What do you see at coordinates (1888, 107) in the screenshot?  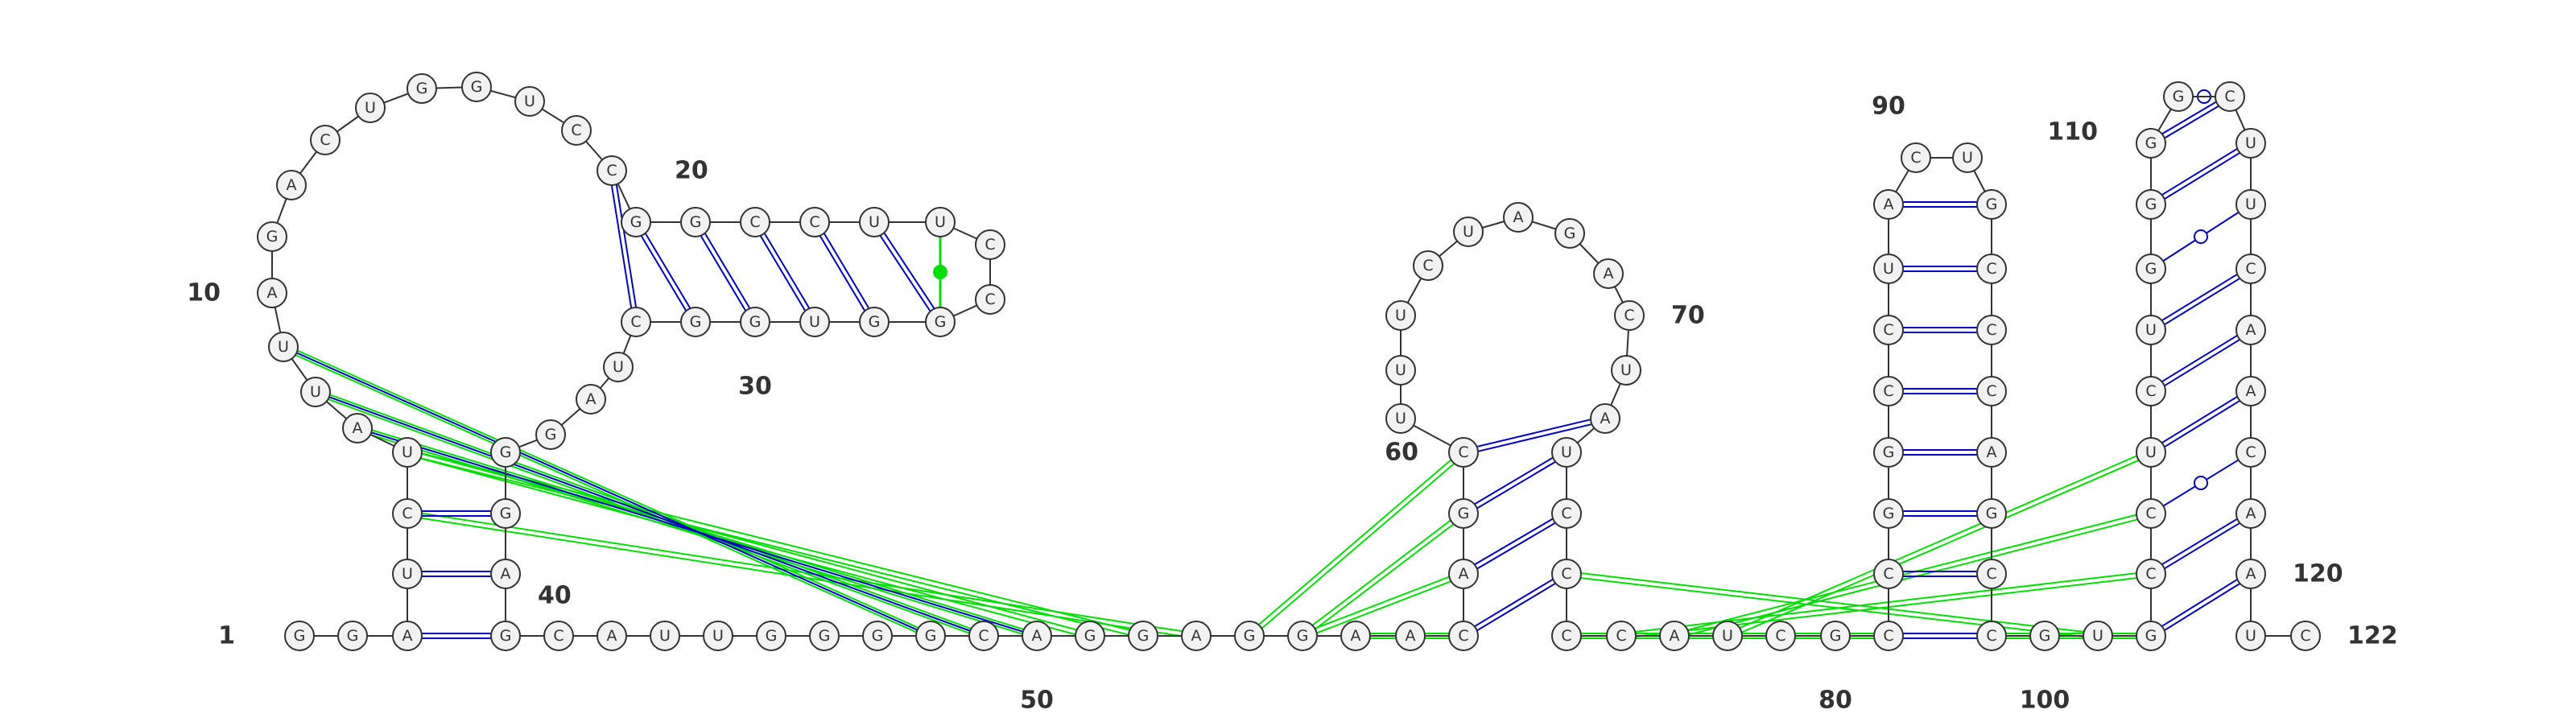 I see `index-label: 90` at bounding box center [1888, 107].